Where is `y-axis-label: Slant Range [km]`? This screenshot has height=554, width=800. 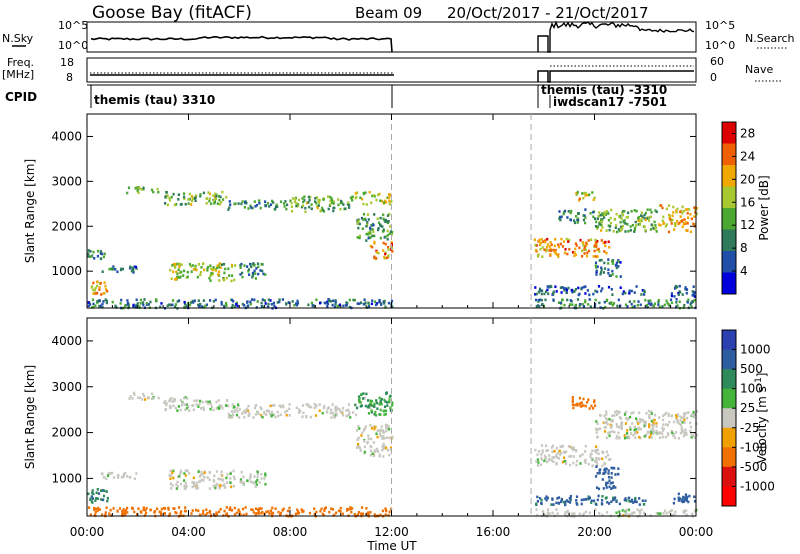
y-axis-label: Slant Range [km] is located at coordinates (30, 417).